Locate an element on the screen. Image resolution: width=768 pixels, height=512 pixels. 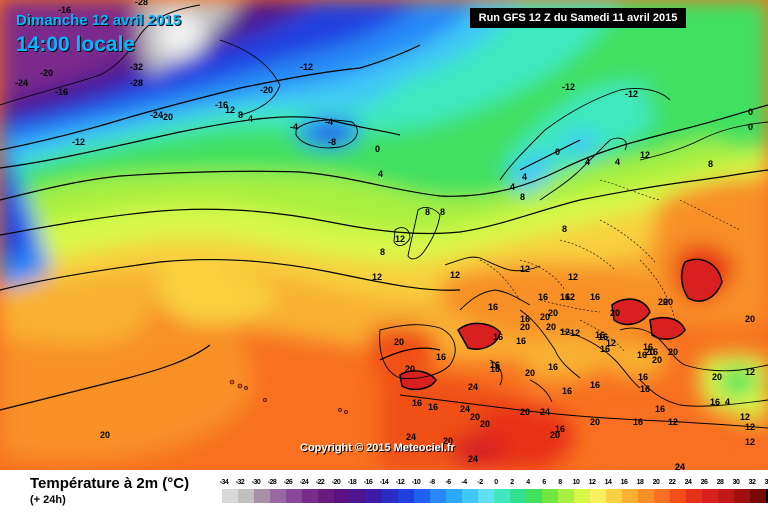
scale-step-label: 28 is located at coordinates (720, 482).